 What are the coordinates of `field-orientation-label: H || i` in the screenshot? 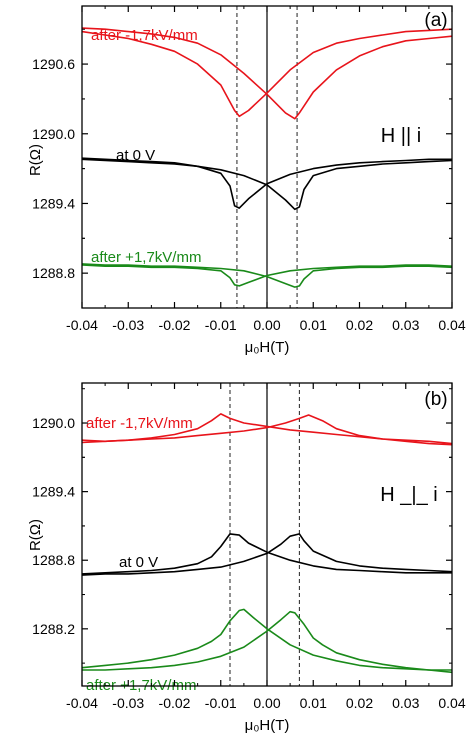 It's located at (401, 136).